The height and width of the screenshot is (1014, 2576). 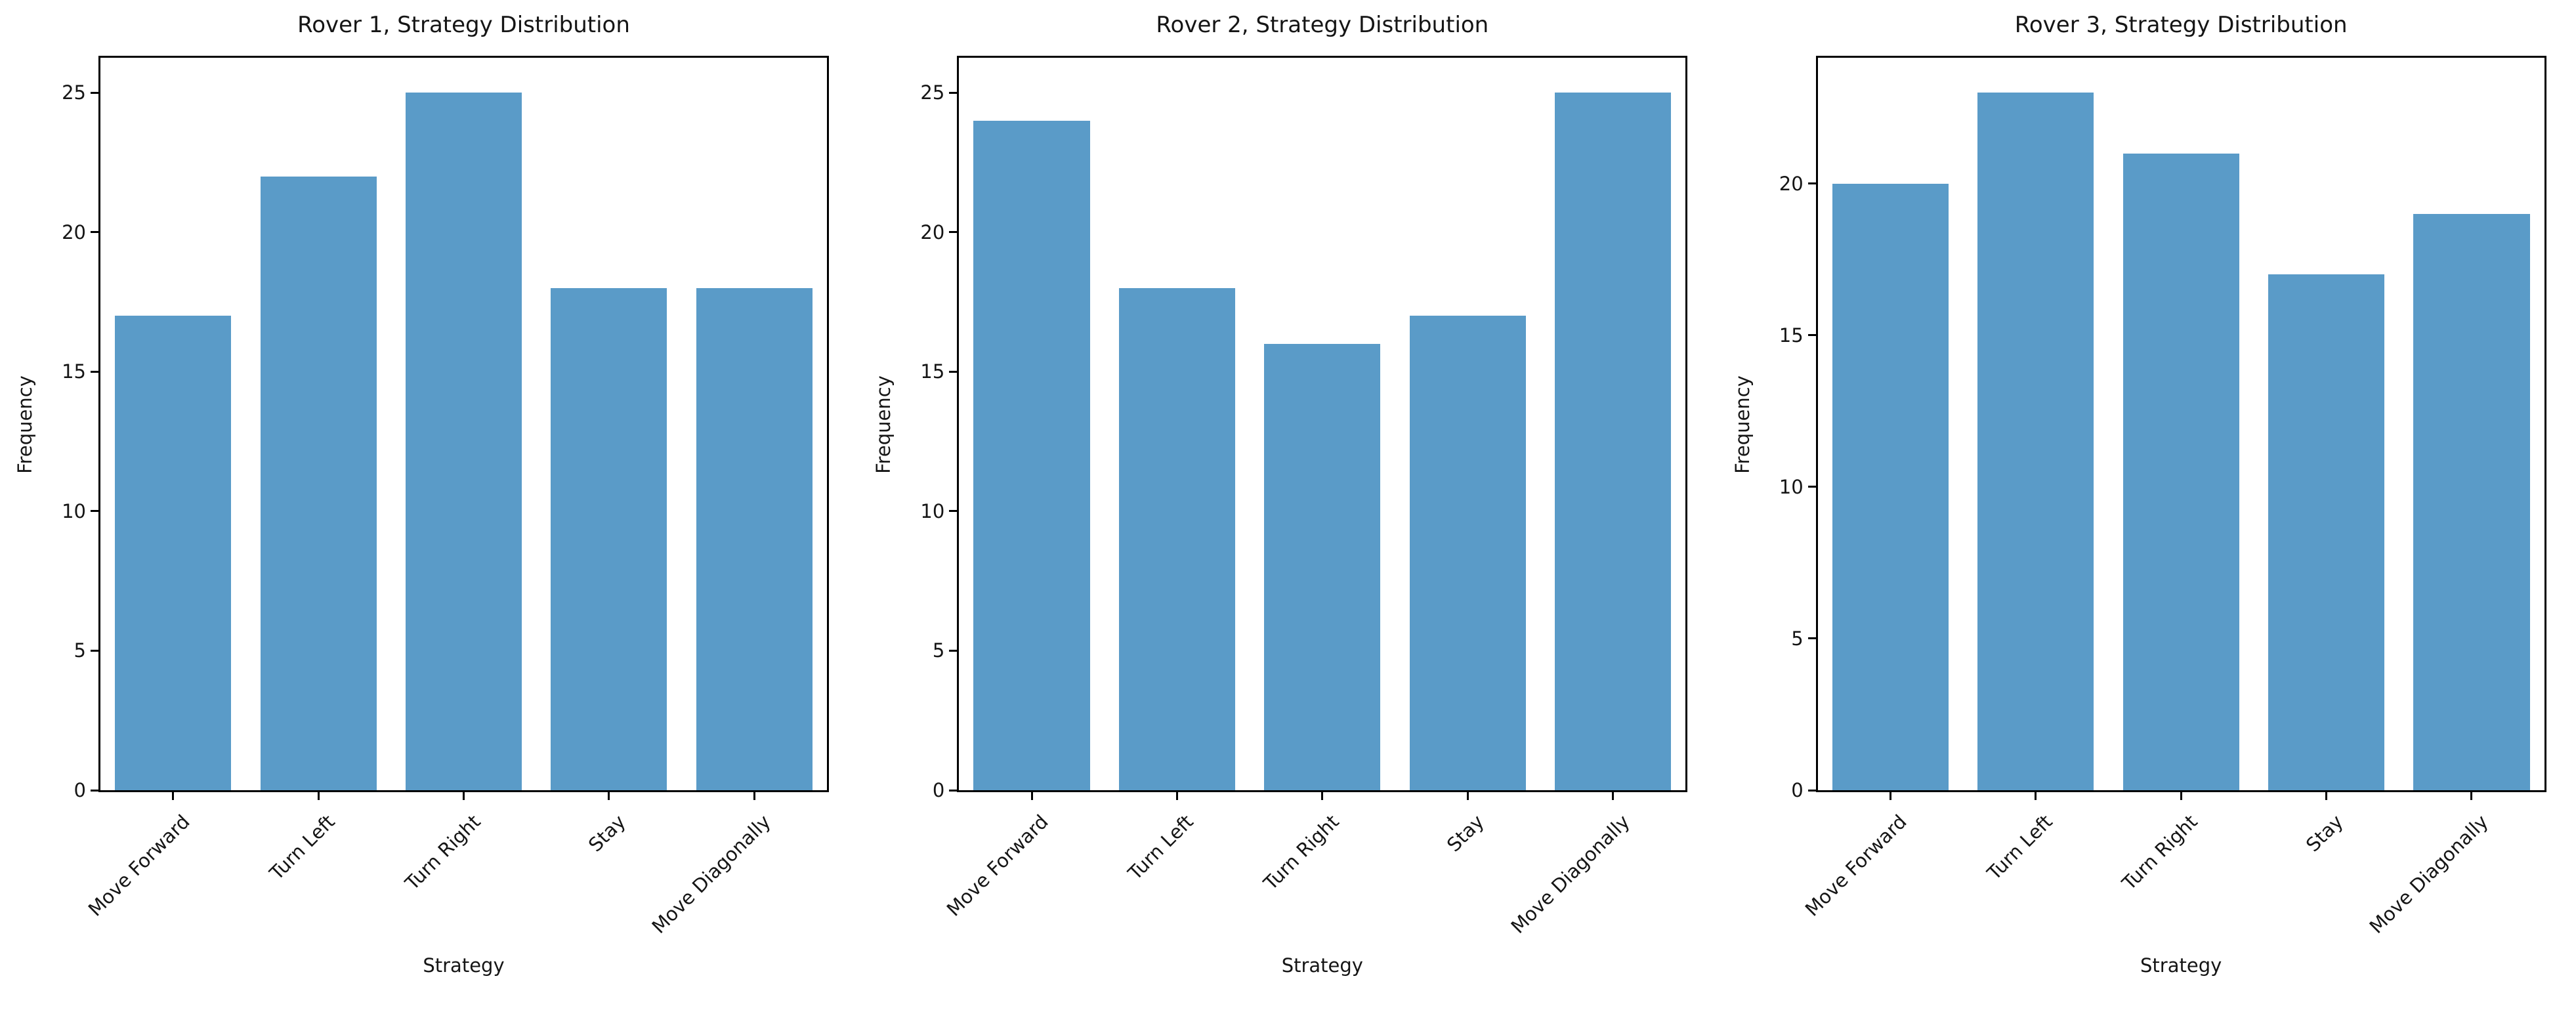 What do you see at coordinates (2181, 25) in the screenshot?
I see `chart-title: Rover 3, Strategy Distribution` at bounding box center [2181, 25].